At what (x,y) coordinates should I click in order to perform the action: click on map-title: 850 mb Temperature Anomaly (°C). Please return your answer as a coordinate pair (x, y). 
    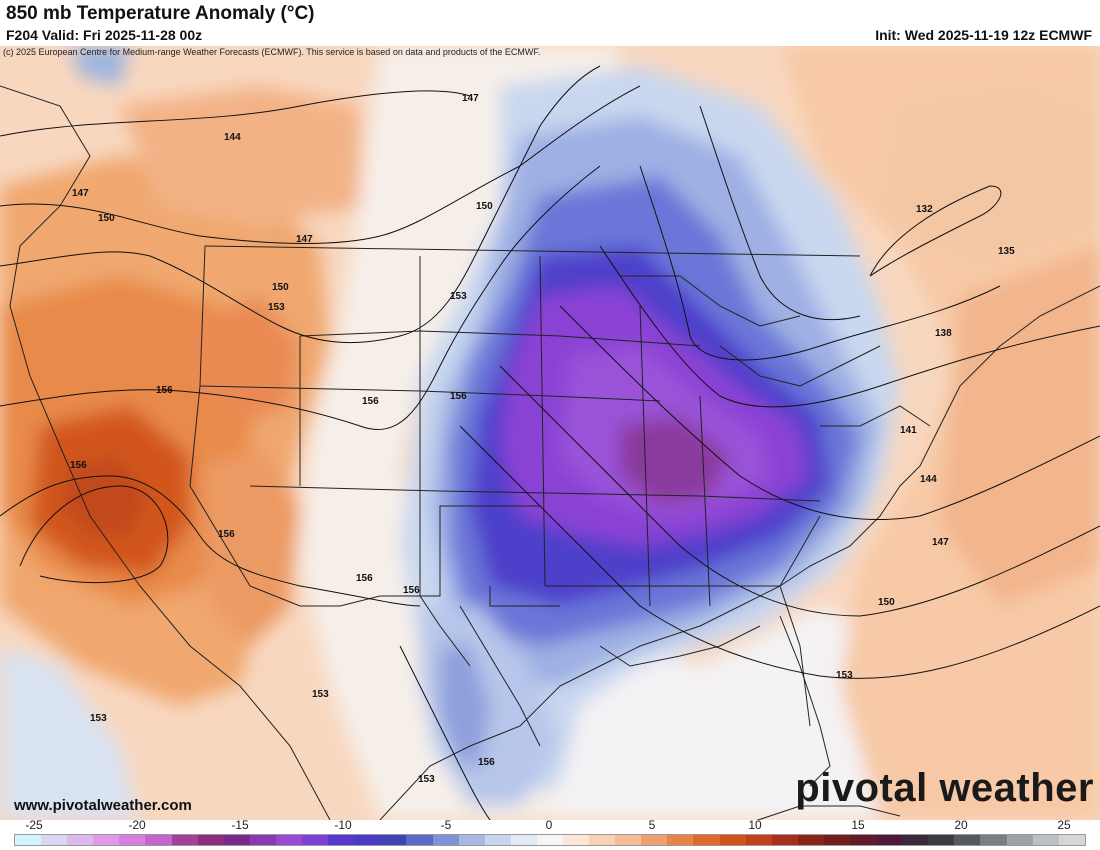
    Looking at the image, I should click on (160, 13).